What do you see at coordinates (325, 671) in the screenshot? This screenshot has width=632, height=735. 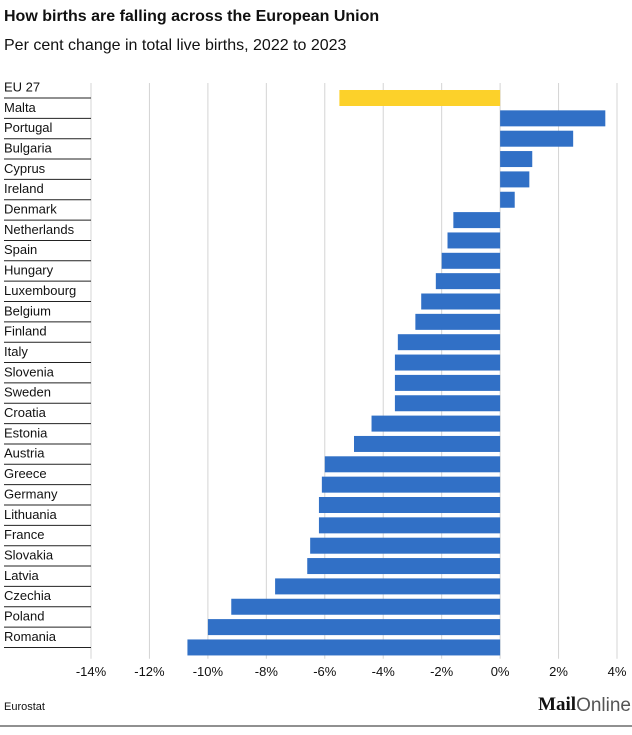 I see `x-tick-label: -6%` at bounding box center [325, 671].